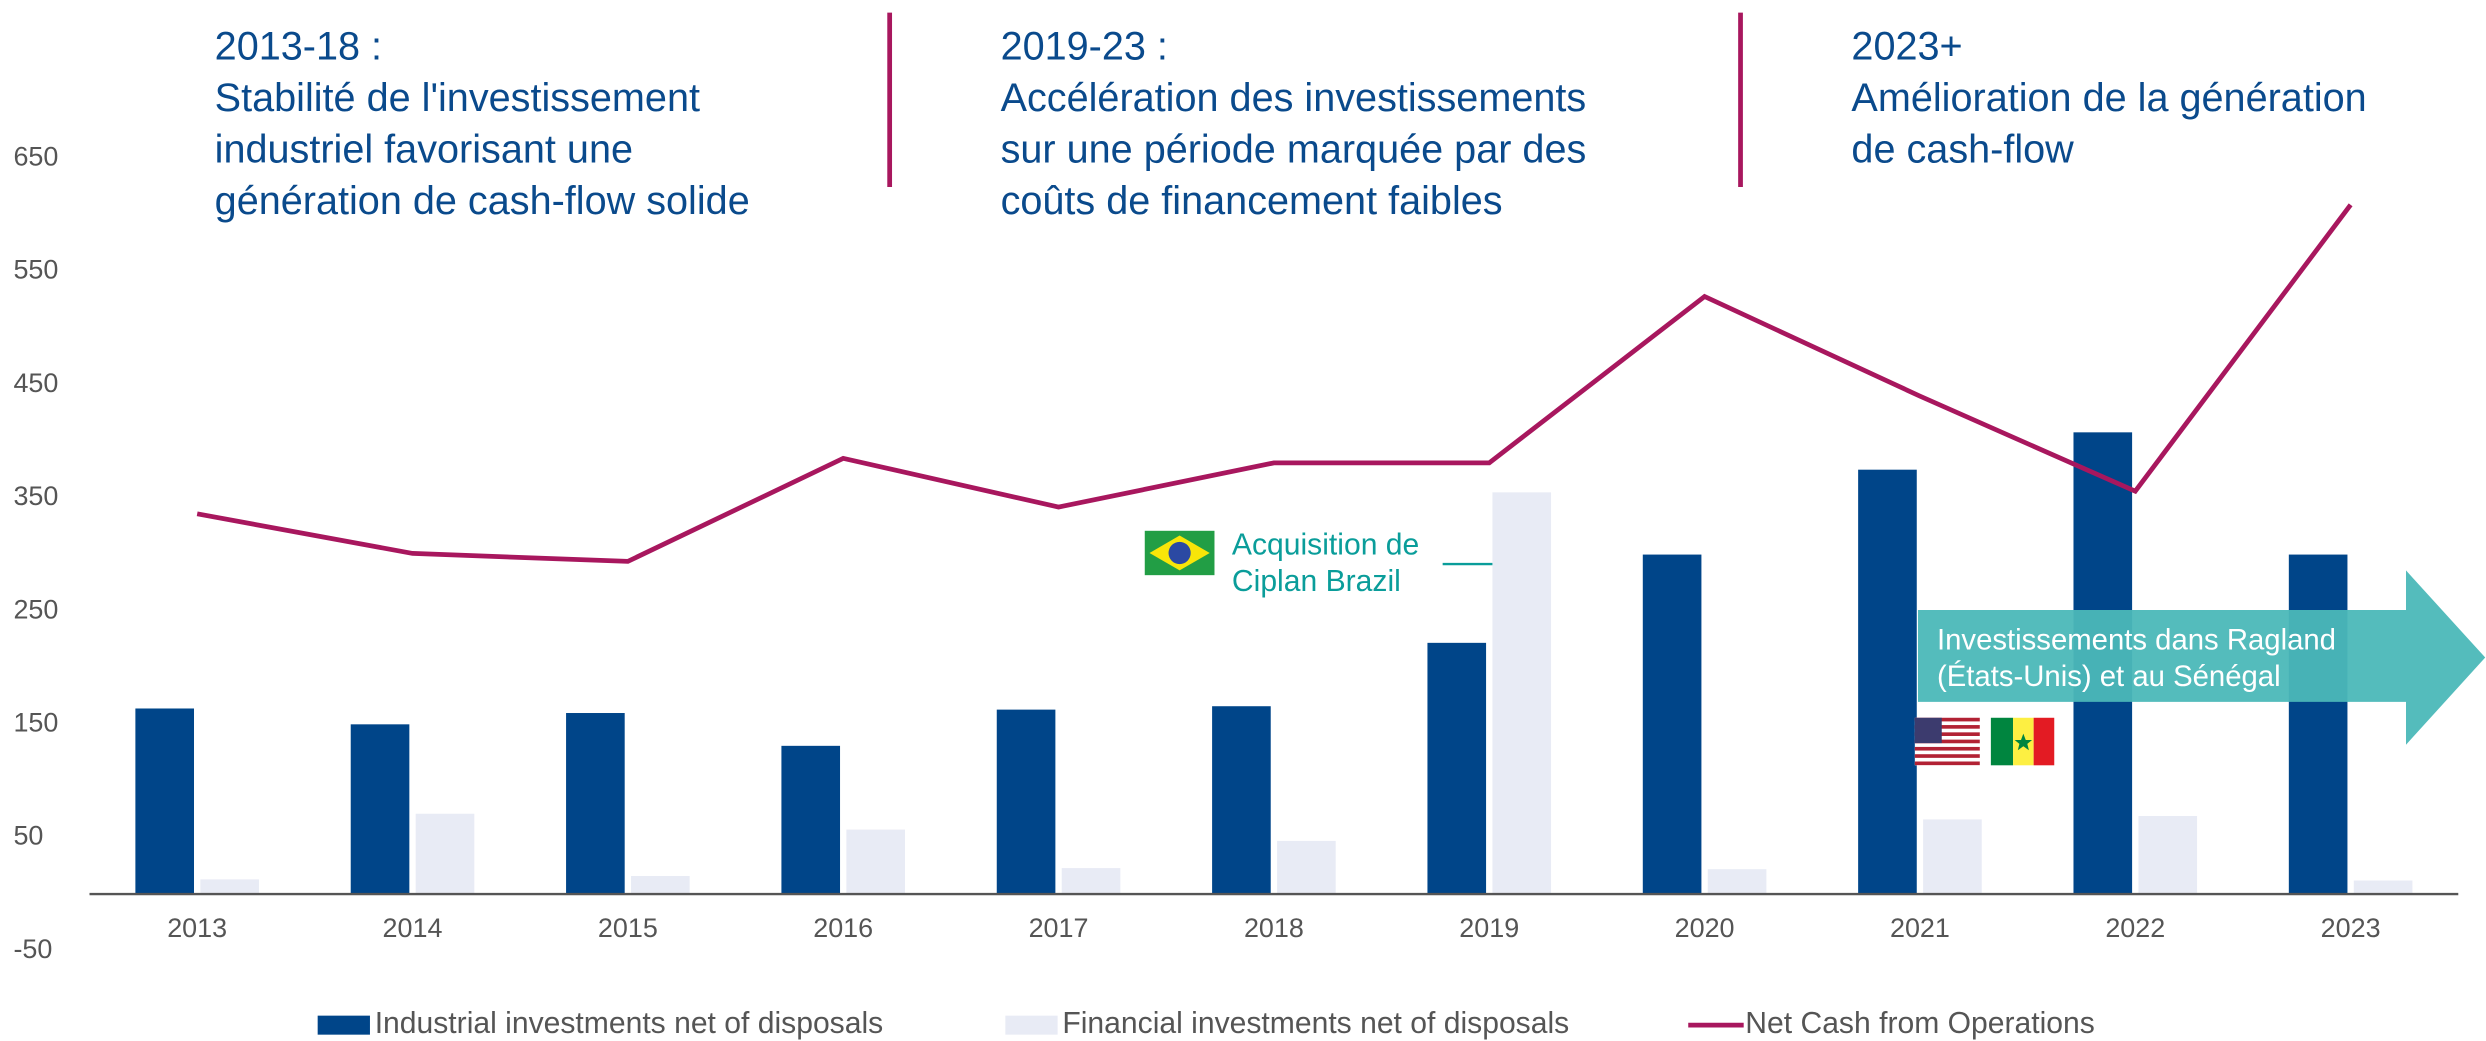  I want to click on header-text: de cash-flow, so click(1962, 150).